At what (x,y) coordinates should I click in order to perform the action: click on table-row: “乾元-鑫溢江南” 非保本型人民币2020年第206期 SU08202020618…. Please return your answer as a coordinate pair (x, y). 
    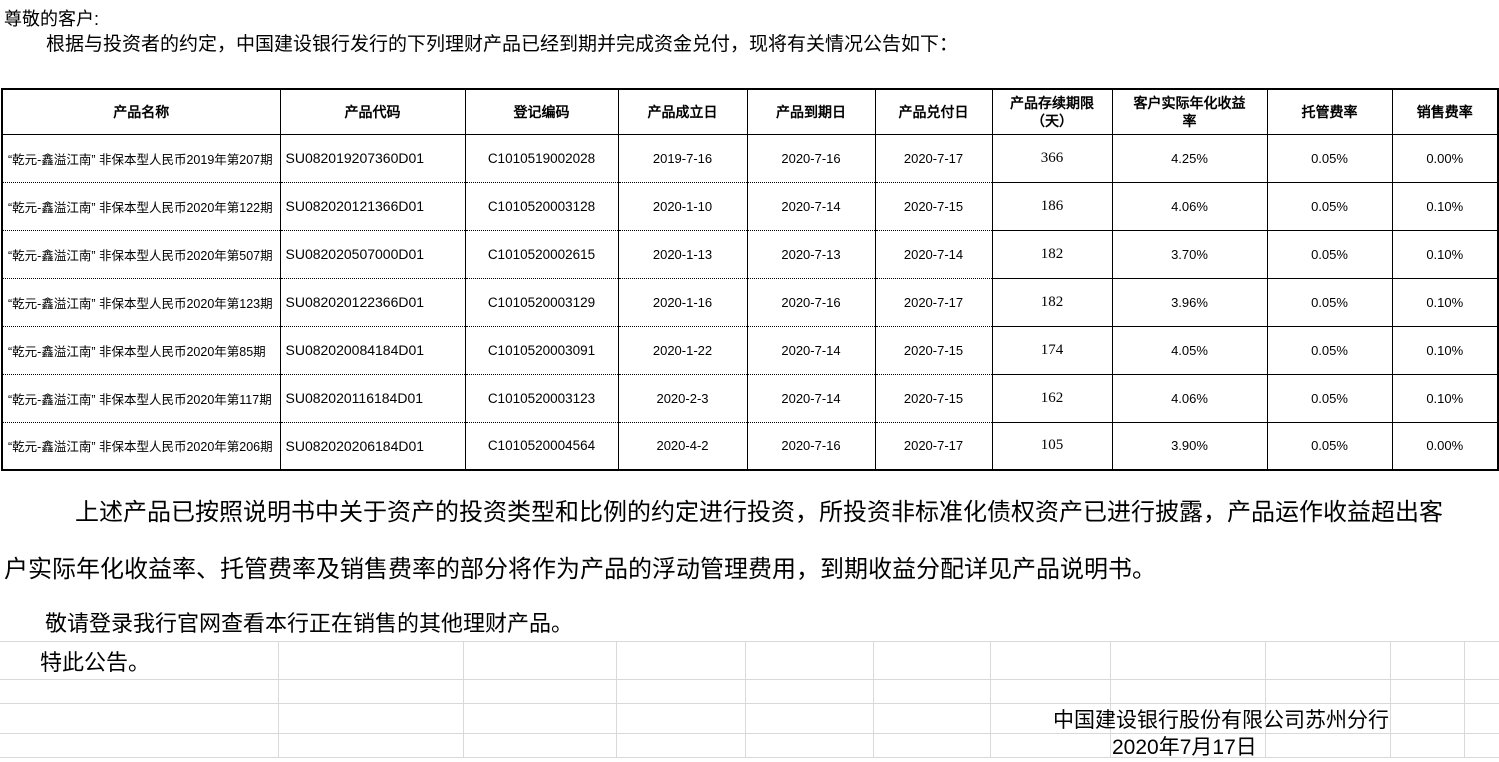
    Looking at the image, I should click on (750, 446).